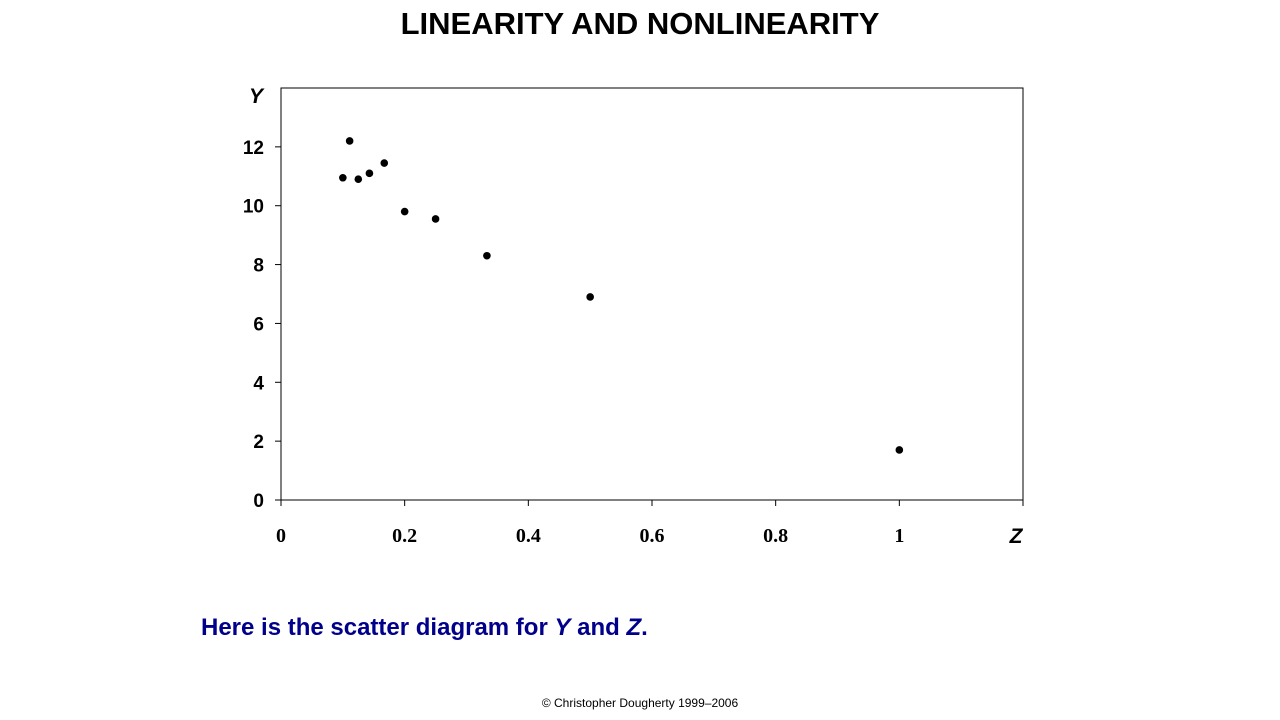  What do you see at coordinates (598, 627) in the screenshot?
I see `caption-mid: and` at bounding box center [598, 627].